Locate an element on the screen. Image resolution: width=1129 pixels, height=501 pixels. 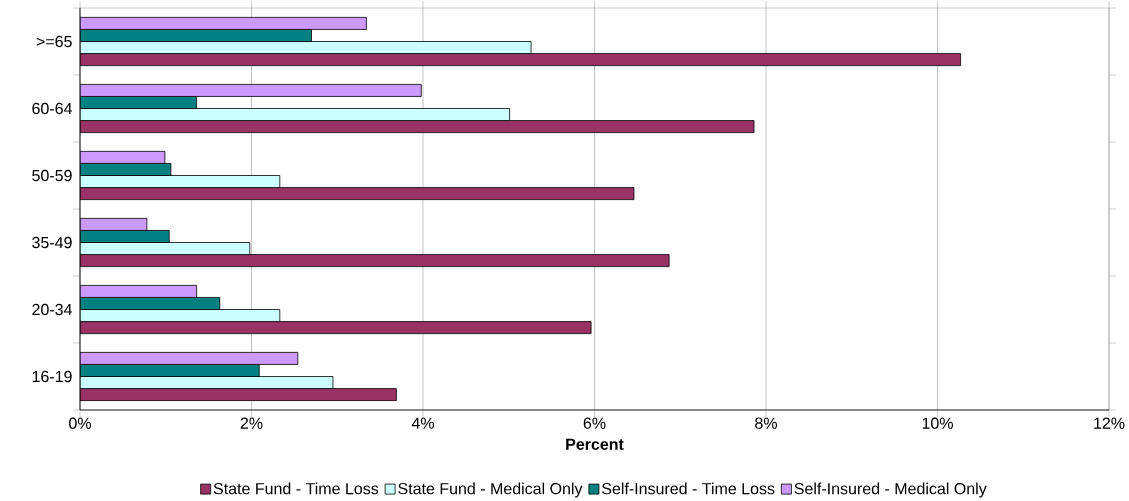
y-tick-label: 20-34 is located at coordinates (52, 309).